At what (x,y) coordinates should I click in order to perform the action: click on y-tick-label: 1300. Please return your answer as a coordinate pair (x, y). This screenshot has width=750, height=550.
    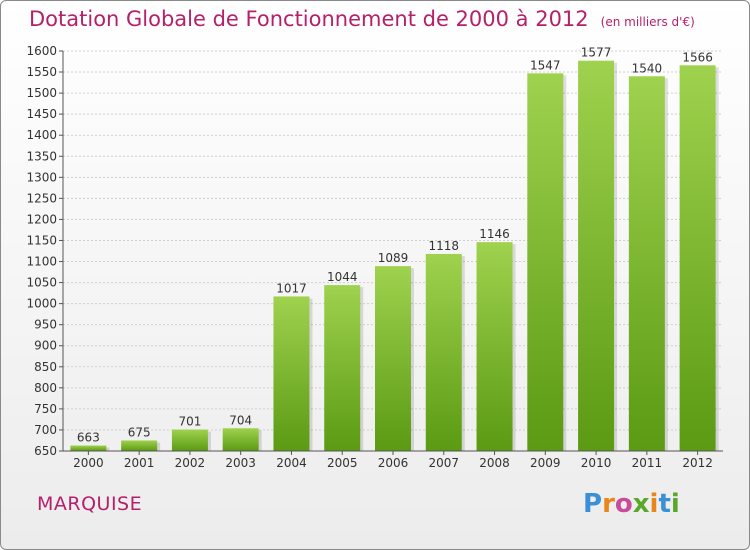
    Looking at the image, I should click on (41, 177).